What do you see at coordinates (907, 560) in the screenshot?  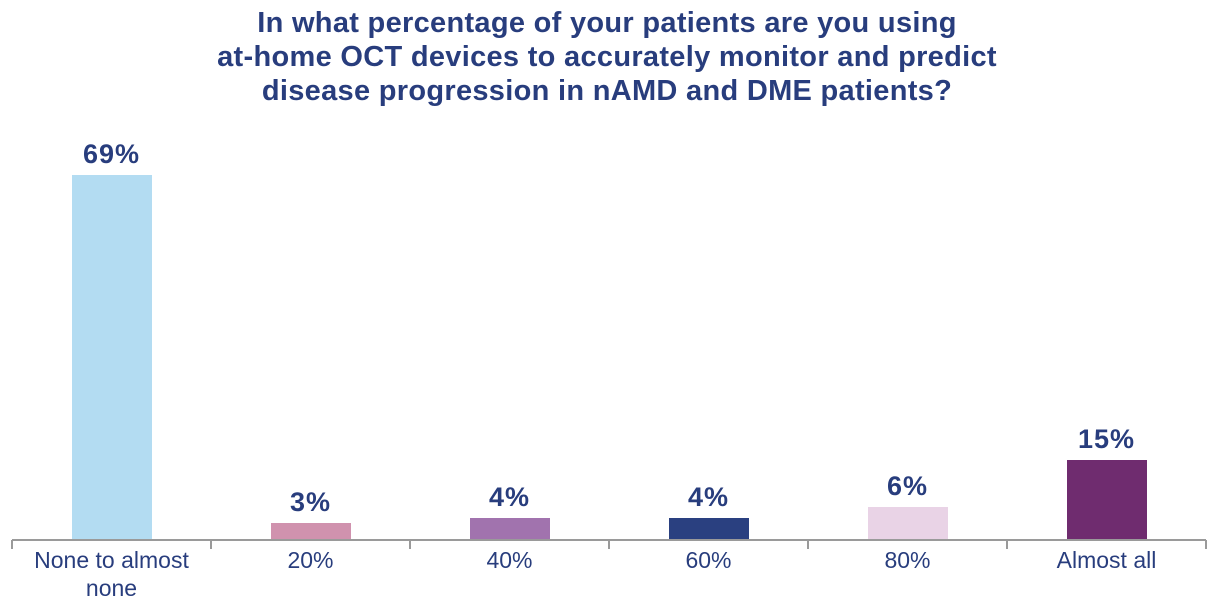 I see `x-axis-label-text: 80%` at bounding box center [907, 560].